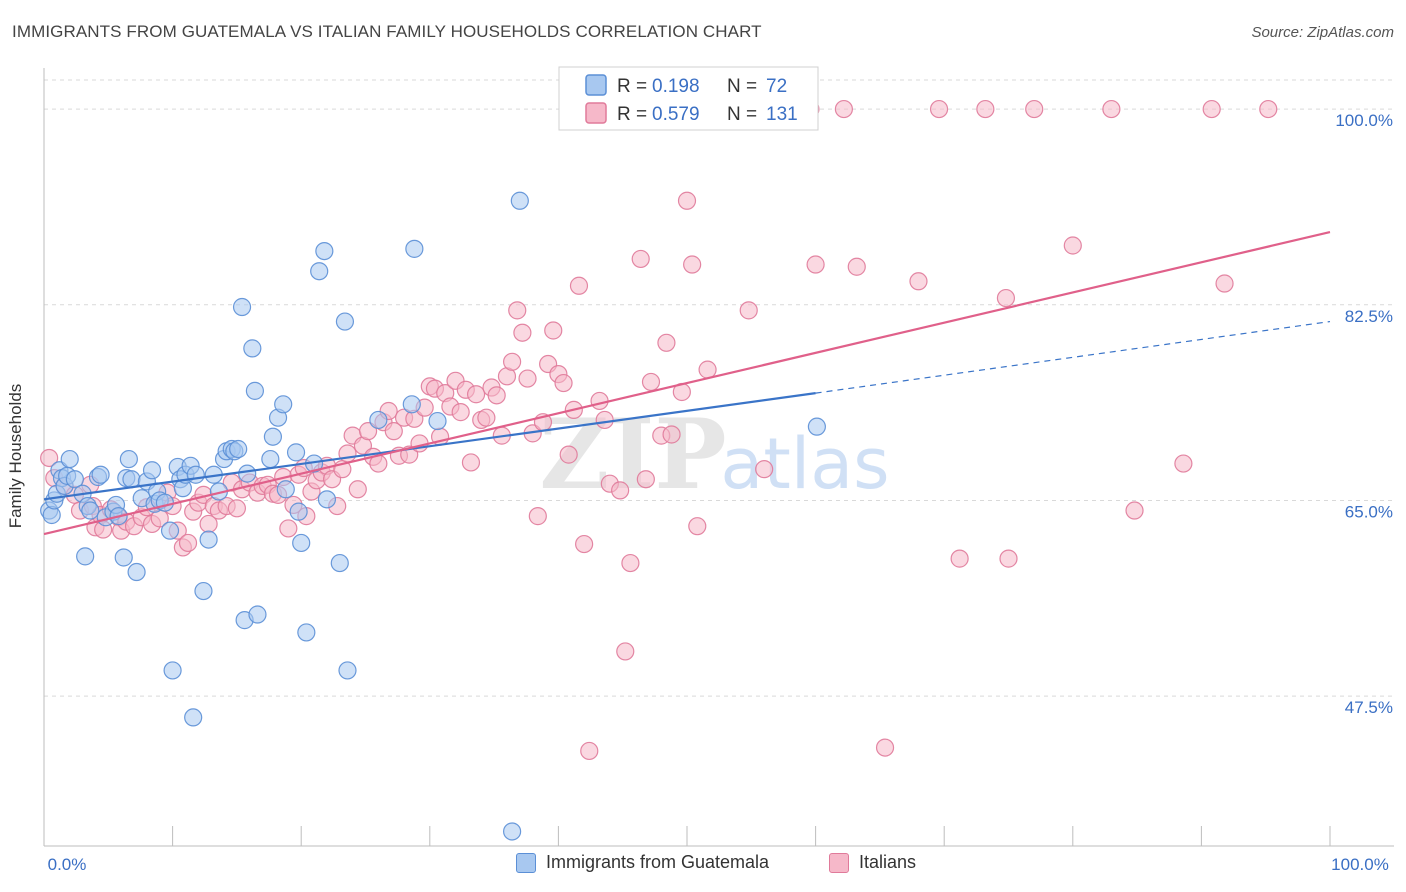 The image size is (1406, 892). I want to click on legend-n-value: 72, so click(776, 86).